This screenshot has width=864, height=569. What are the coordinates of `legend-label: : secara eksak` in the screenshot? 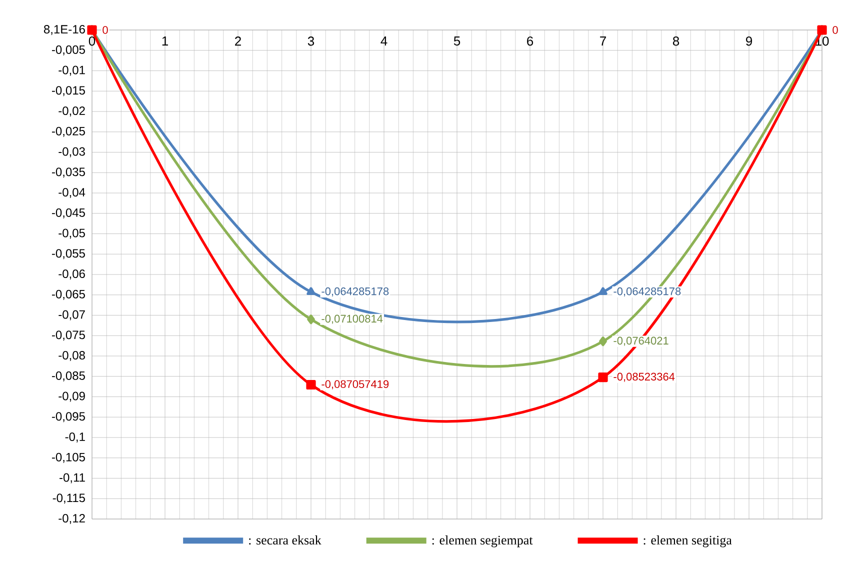 It's located at (285, 540).